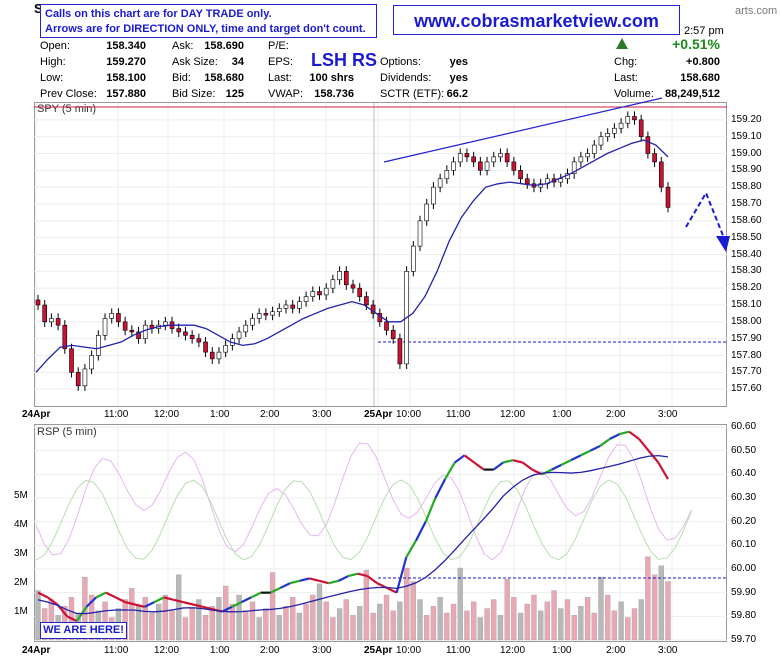 Image resolution: width=780 pixels, height=659 pixels. Describe the element at coordinates (626, 62) in the screenshot. I see `quote-label: Chg:` at that location.